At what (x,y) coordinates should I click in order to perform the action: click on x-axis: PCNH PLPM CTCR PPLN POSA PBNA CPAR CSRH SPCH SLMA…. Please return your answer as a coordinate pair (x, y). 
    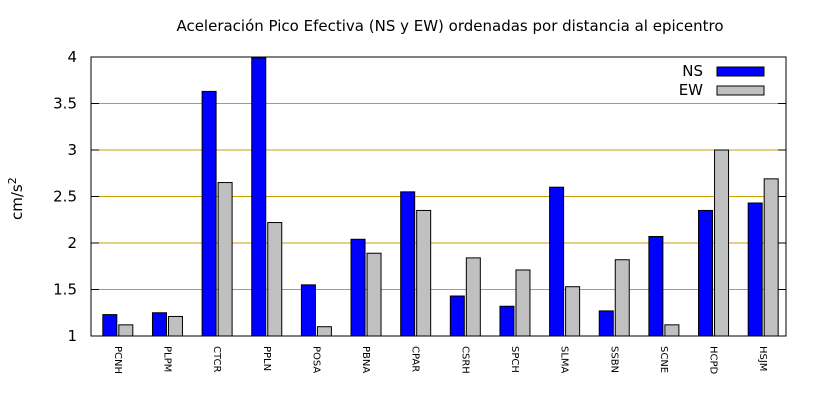
    Looking at the image, I should click on (440, 360).